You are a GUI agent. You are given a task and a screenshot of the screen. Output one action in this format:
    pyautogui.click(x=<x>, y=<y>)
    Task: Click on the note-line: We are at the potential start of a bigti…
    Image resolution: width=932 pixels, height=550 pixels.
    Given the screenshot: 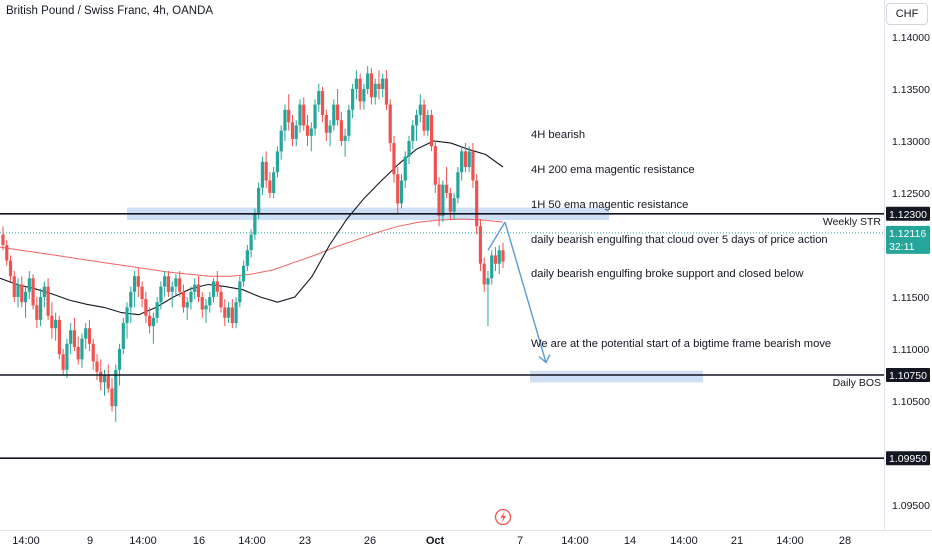 What is the action you would take?
    pyautogui.click(x=681, y=343)
    